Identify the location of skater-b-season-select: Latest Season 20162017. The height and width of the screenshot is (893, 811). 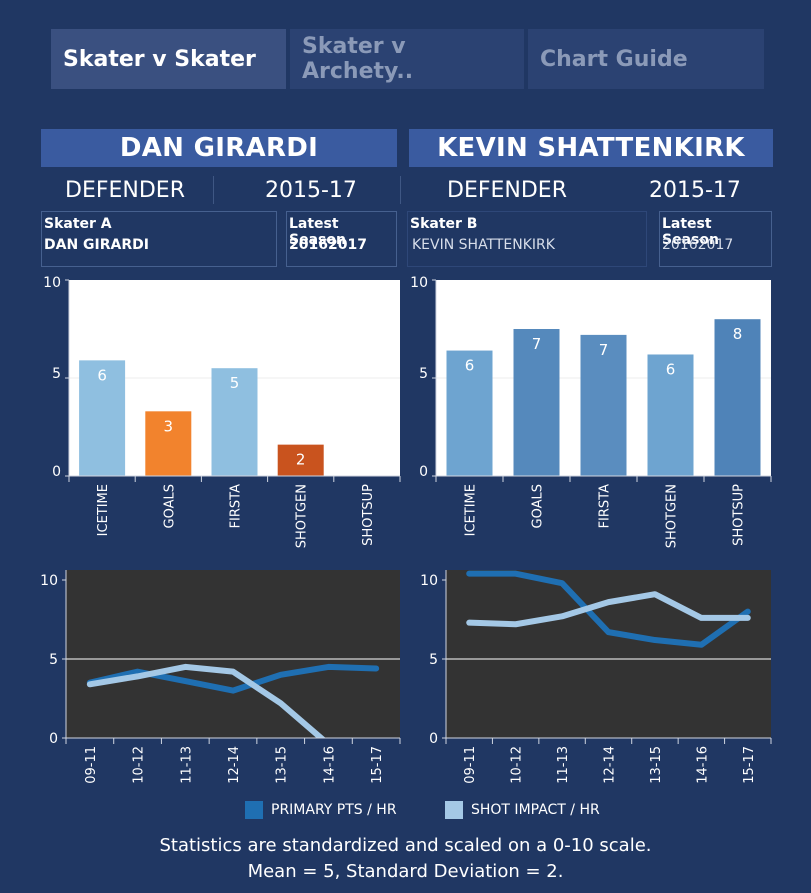
(715, 239).